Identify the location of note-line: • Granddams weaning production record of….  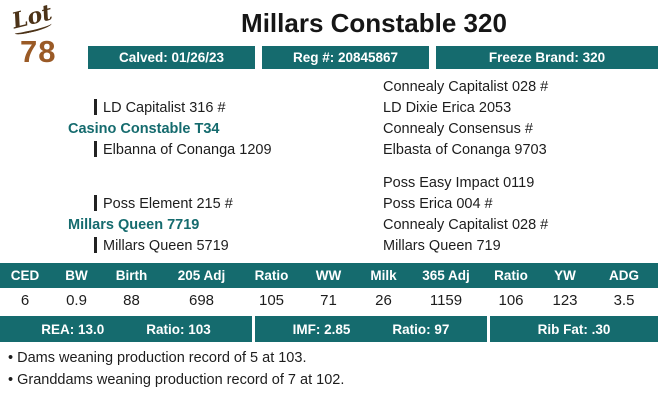
(176, 380).